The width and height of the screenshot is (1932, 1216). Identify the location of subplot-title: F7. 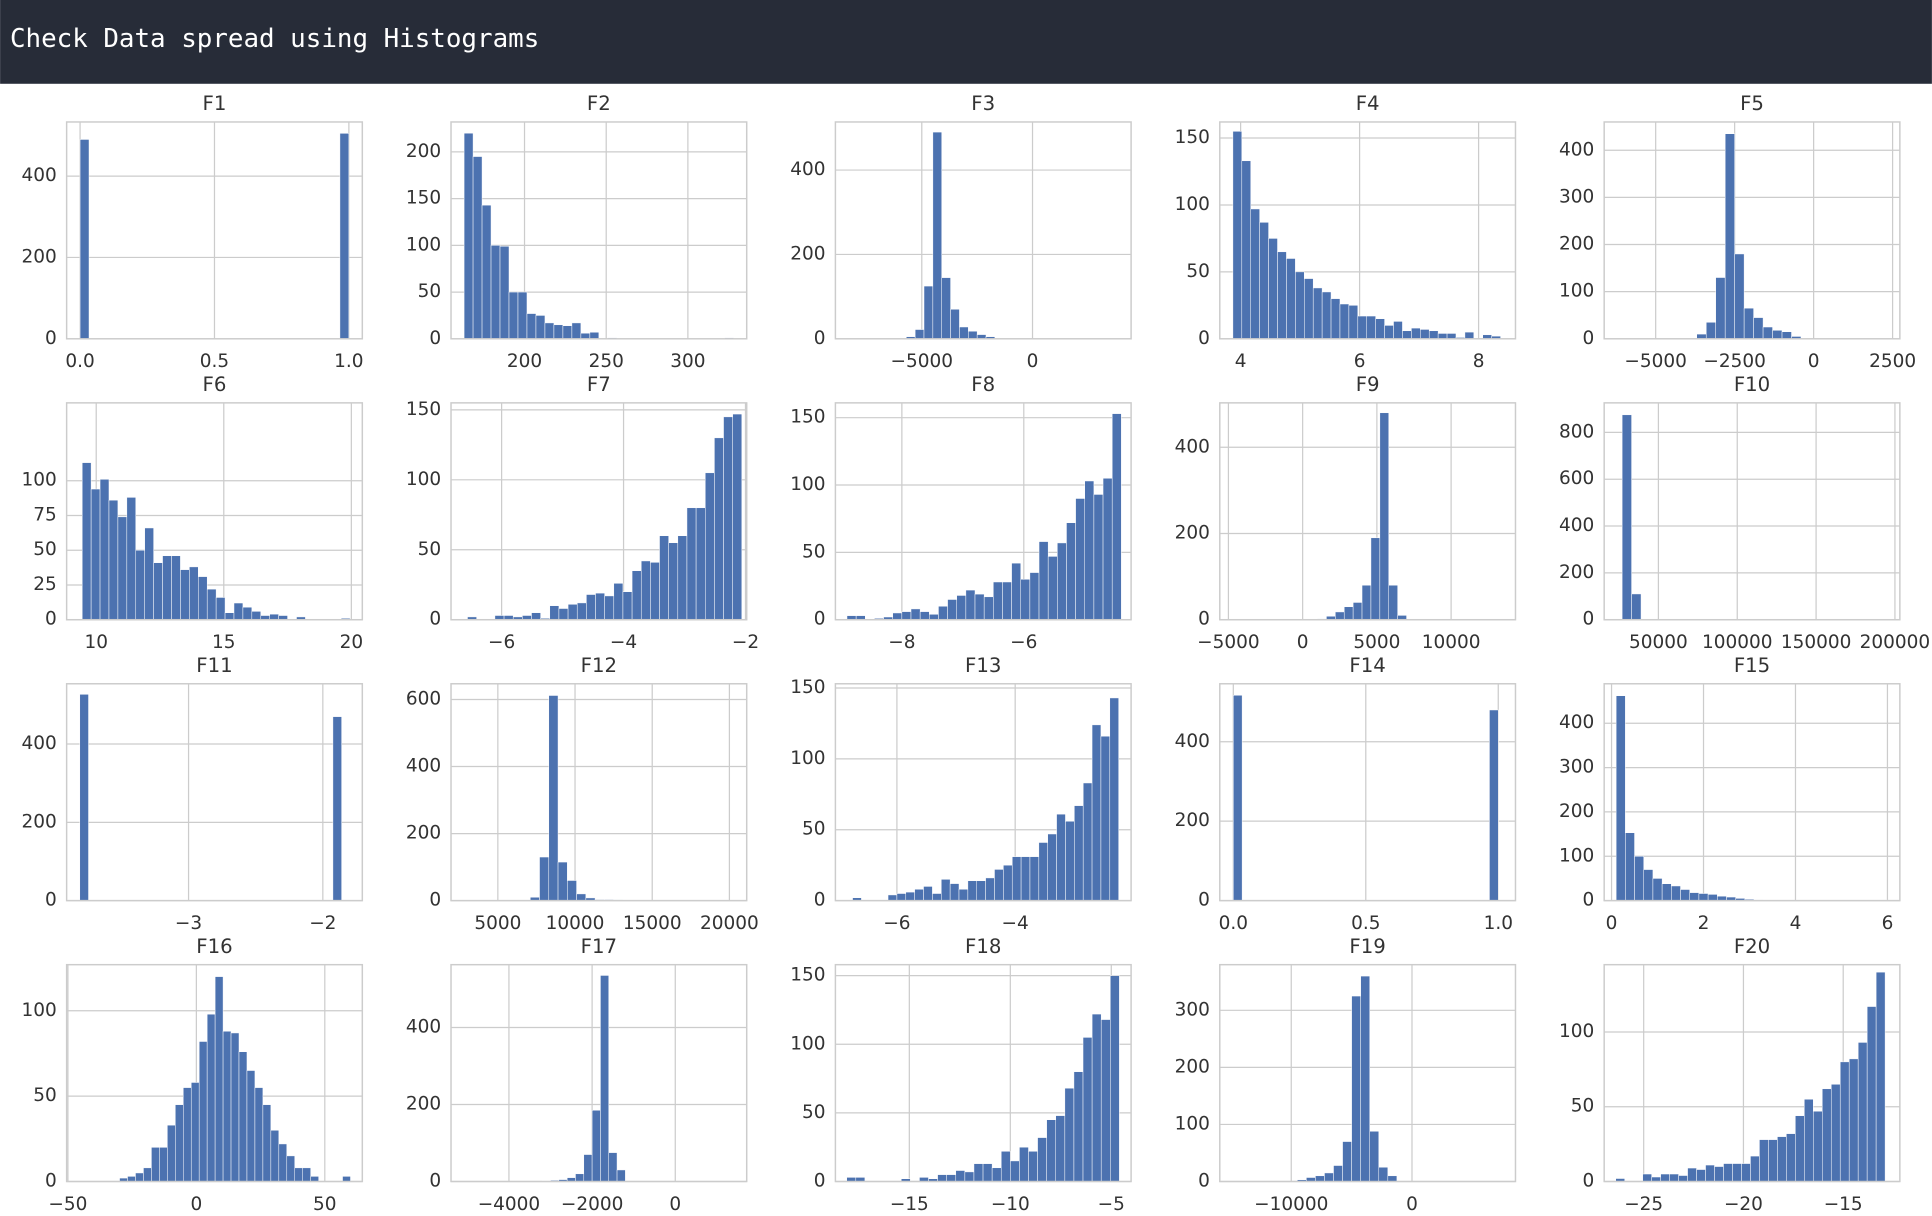
(599, 384).